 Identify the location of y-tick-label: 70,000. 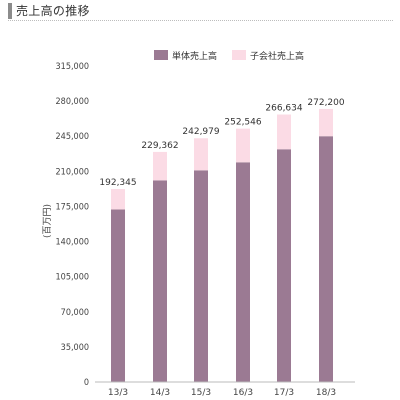
(75, 313).